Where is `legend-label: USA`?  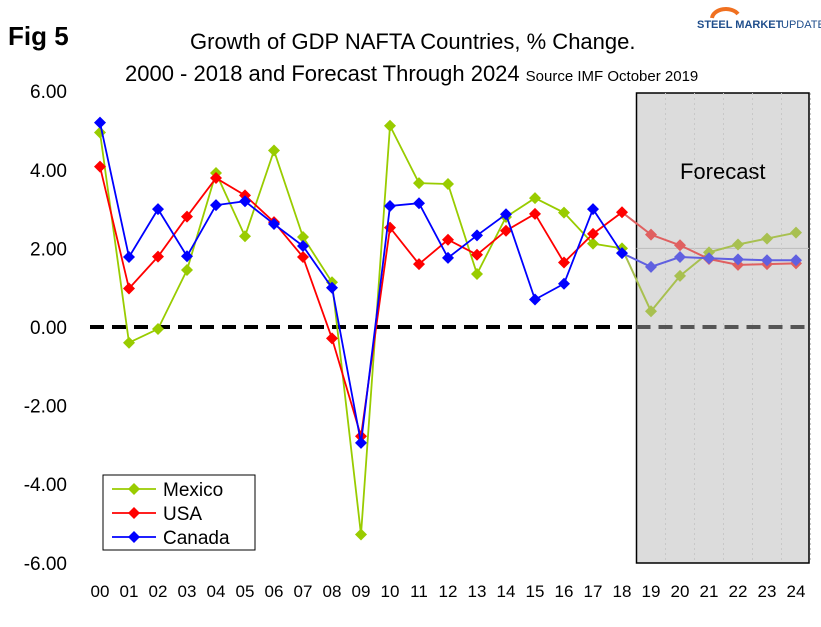 legend-label: USA is located at coordinates (182, 514).